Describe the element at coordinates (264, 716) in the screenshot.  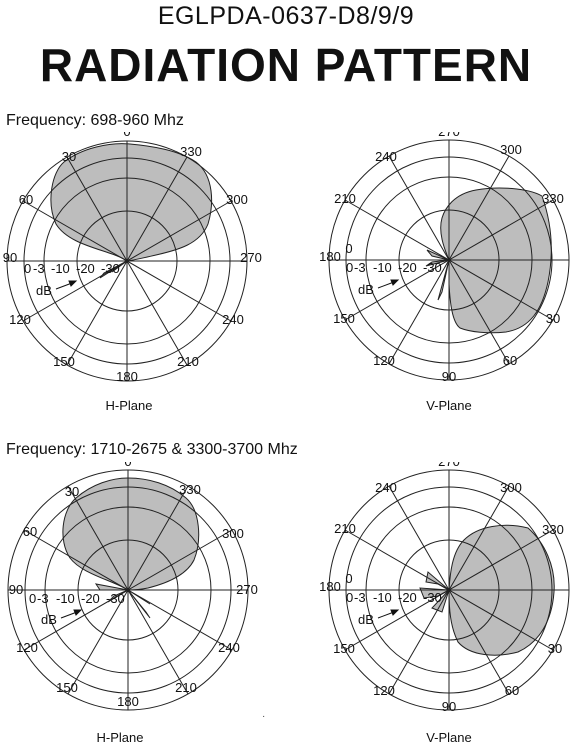
I see `stray-mark: ·` at that location.